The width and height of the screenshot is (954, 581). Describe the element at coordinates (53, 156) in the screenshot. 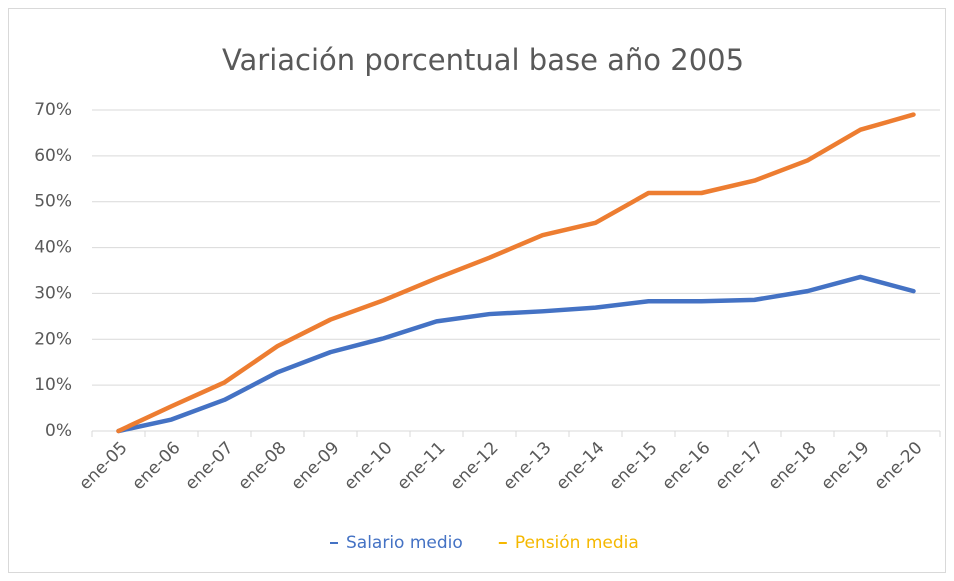

I see `y-tick-label: 60%` at that location.